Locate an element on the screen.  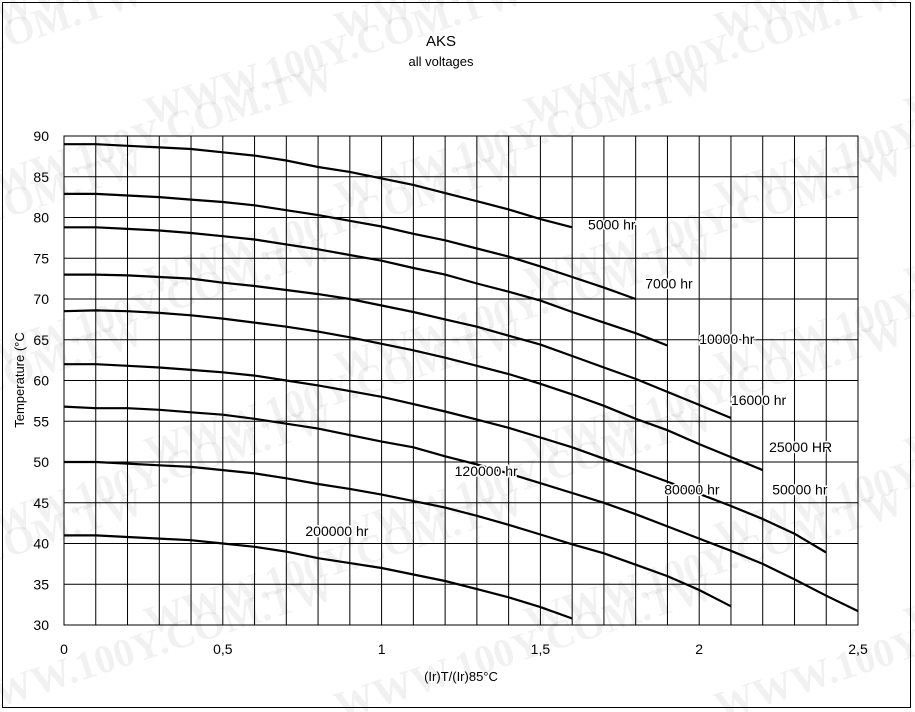
x-tick-labels: 0 0,5 1 1,5 2 2,5 is located at coordinates (464, 649).